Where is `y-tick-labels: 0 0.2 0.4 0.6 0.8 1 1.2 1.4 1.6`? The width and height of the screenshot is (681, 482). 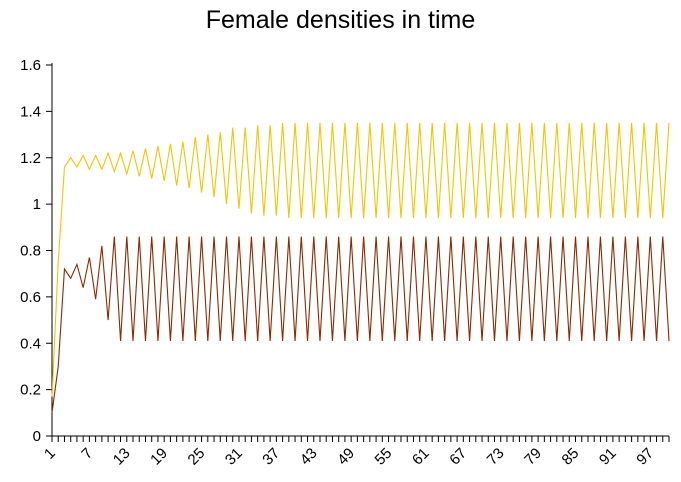
y-tick-labels: 0 0.2 0.4 0.6 0.8 1 1.2 1.4 1.6 is located at coordinates (30, 251).